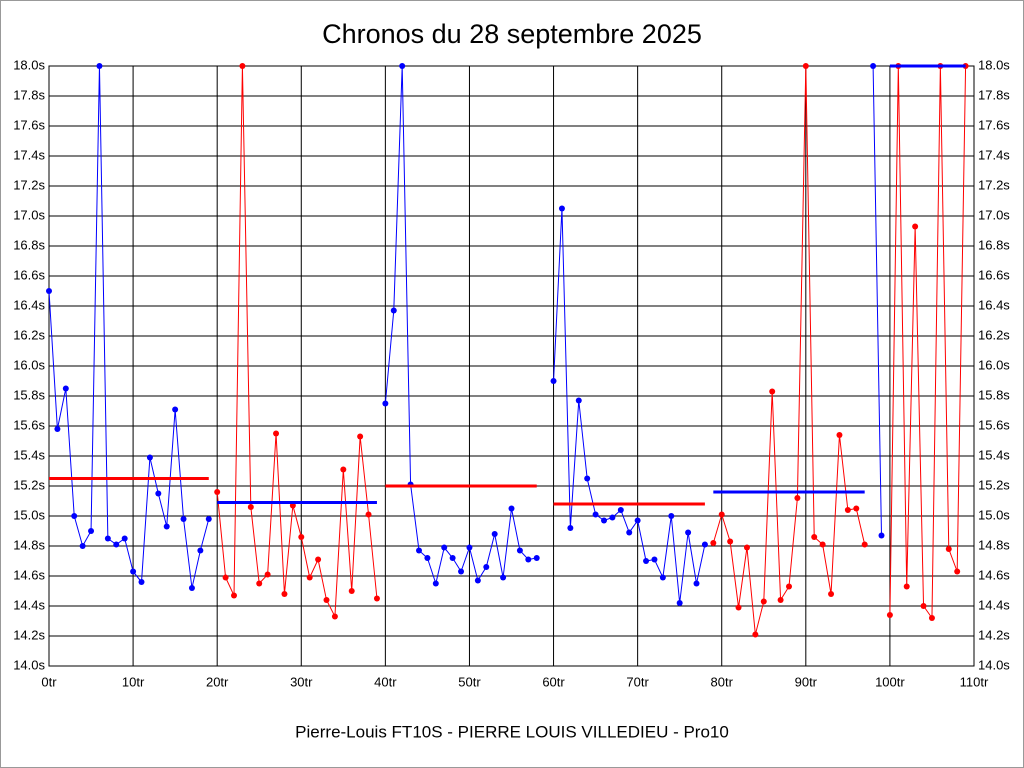 This screenshot has height=768, width=1024. I want to click on y-tick-label: 16.0s, so click(29, 364).